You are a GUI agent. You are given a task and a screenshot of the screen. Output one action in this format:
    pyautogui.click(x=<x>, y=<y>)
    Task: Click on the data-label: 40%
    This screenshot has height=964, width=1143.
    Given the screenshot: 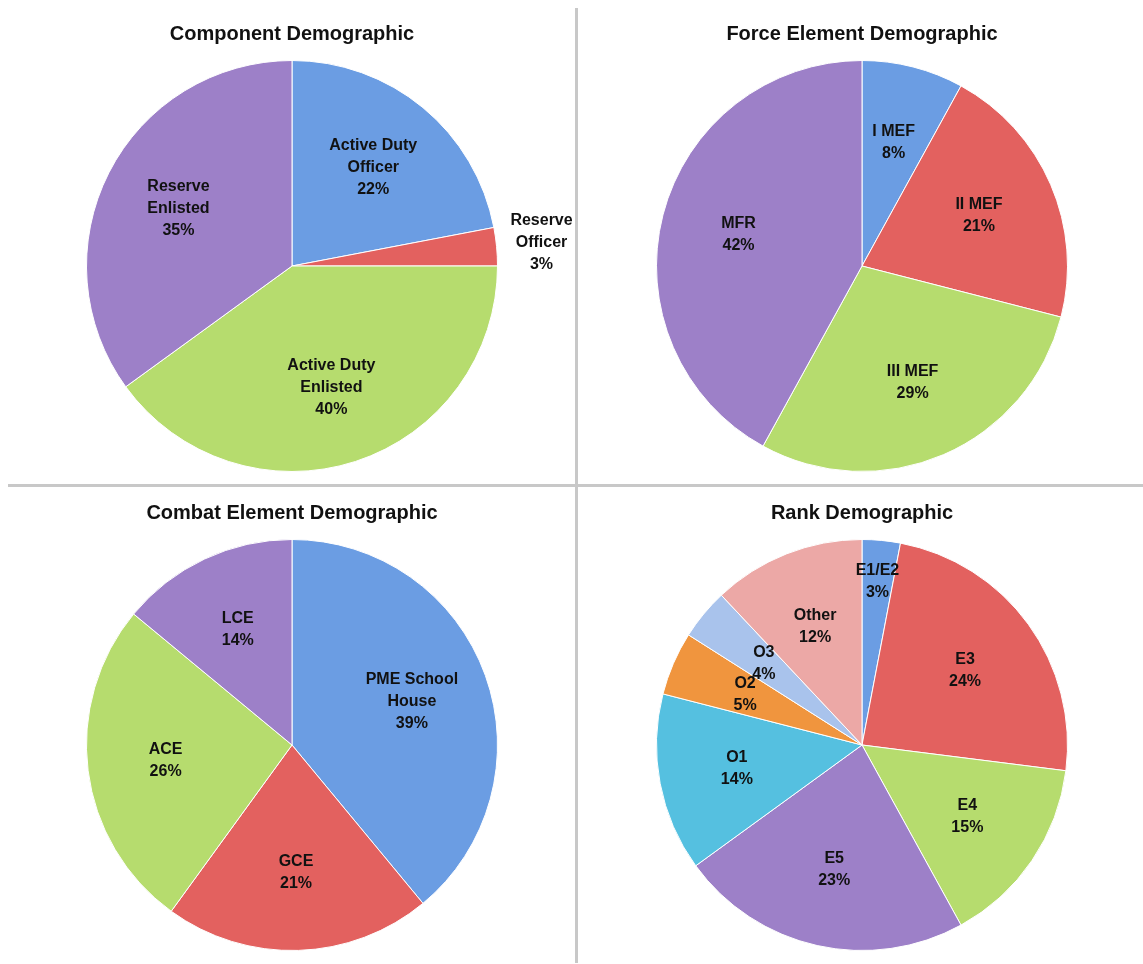 What is the action you would take?
    pyautogui.click(x=331, y=408)
    